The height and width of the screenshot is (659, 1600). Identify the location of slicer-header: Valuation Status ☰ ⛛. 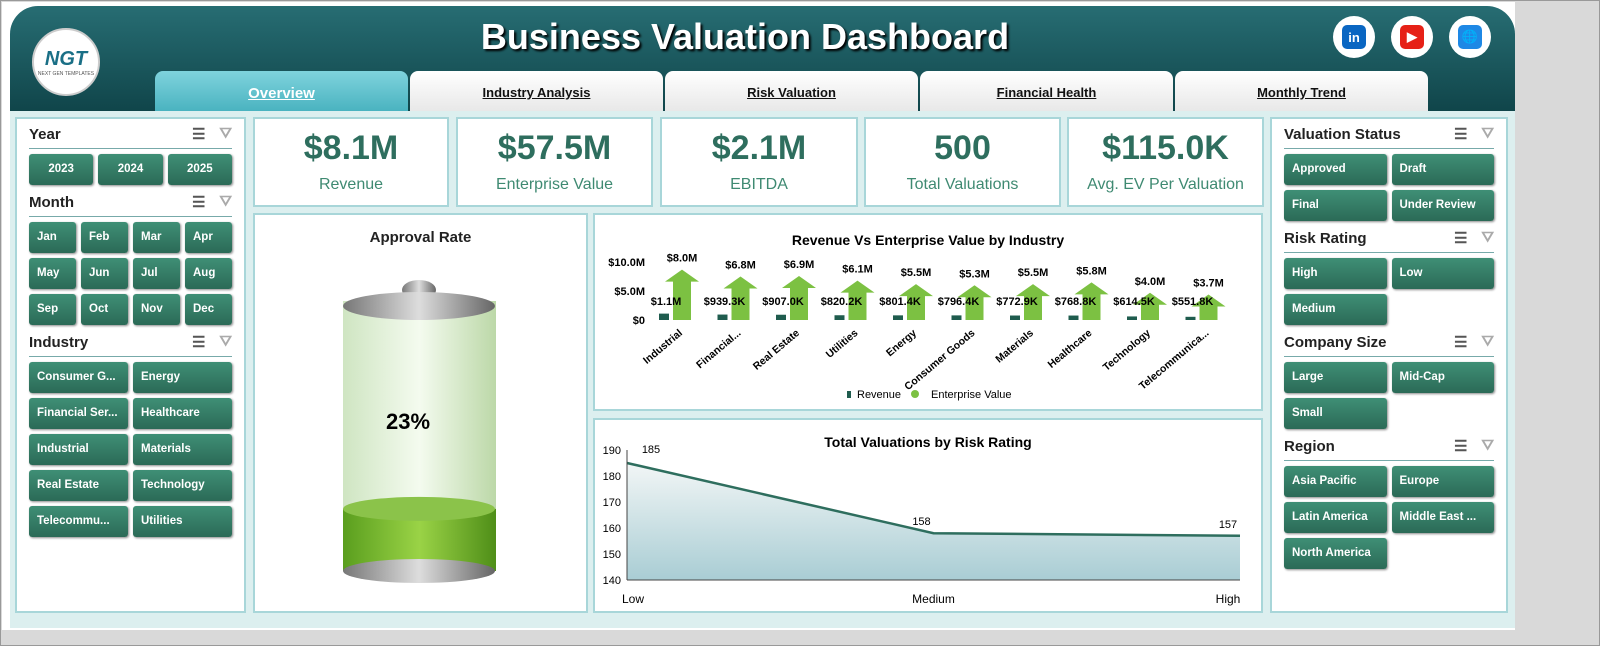
(1389, 137).